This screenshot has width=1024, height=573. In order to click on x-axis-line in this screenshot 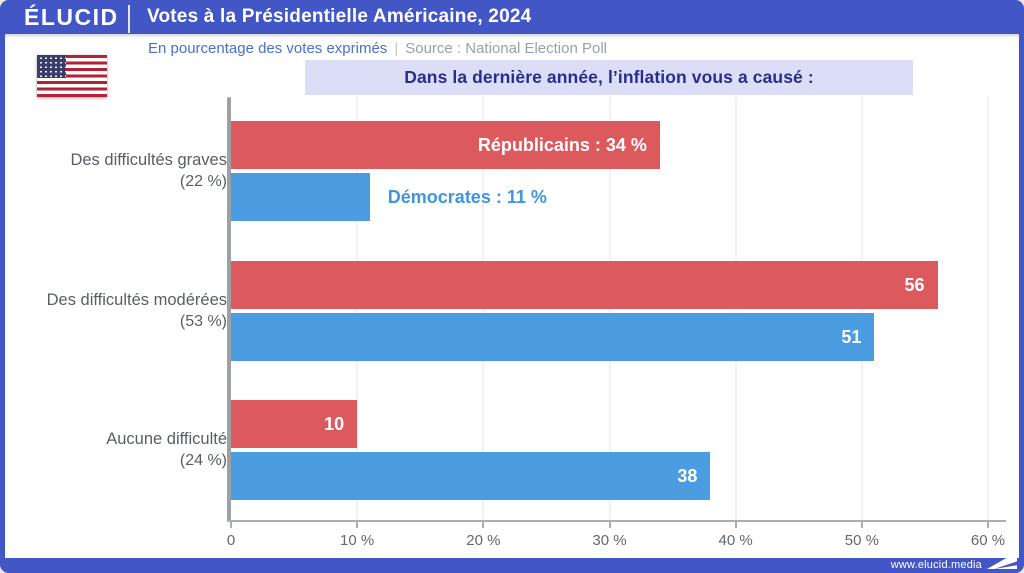, I will do `click(616, 521)`.